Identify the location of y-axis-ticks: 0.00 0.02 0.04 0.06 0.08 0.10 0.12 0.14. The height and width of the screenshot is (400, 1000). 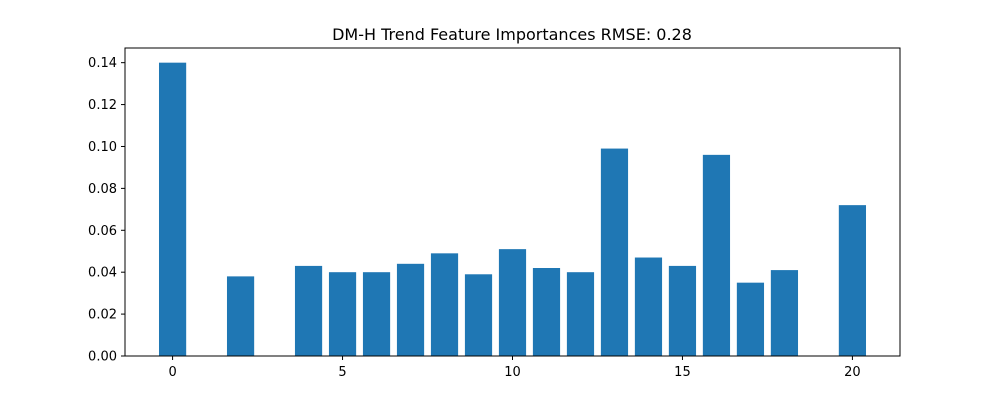
(106, 210).